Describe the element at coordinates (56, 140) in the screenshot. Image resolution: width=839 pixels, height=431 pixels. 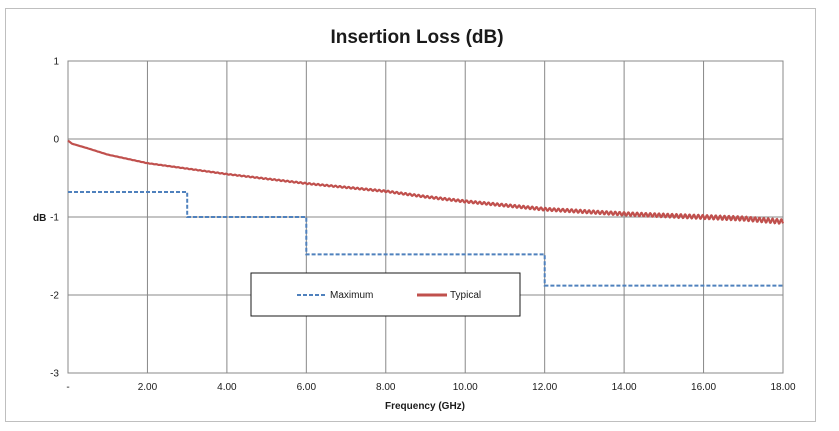
I see `y-tick-label: 0` at that location.